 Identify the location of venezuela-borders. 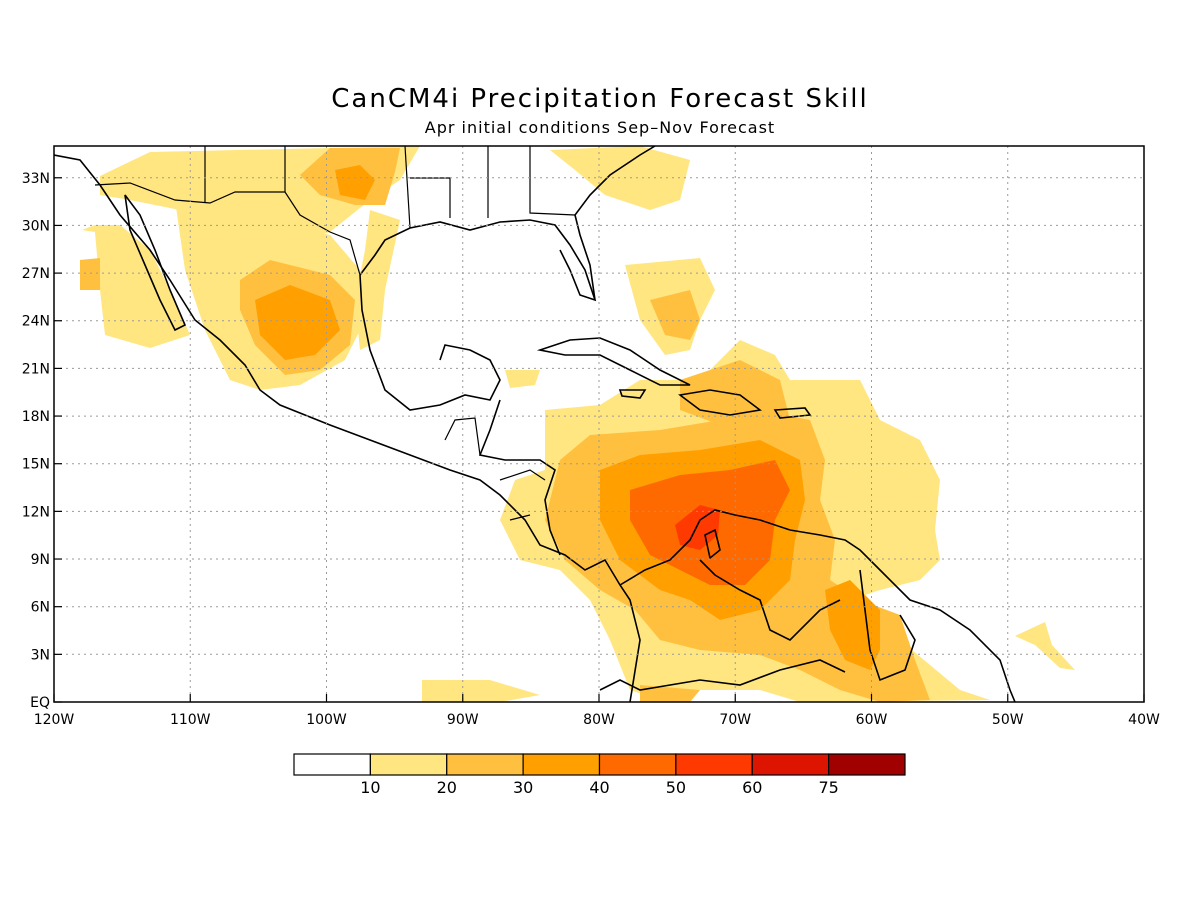
(770, 600).